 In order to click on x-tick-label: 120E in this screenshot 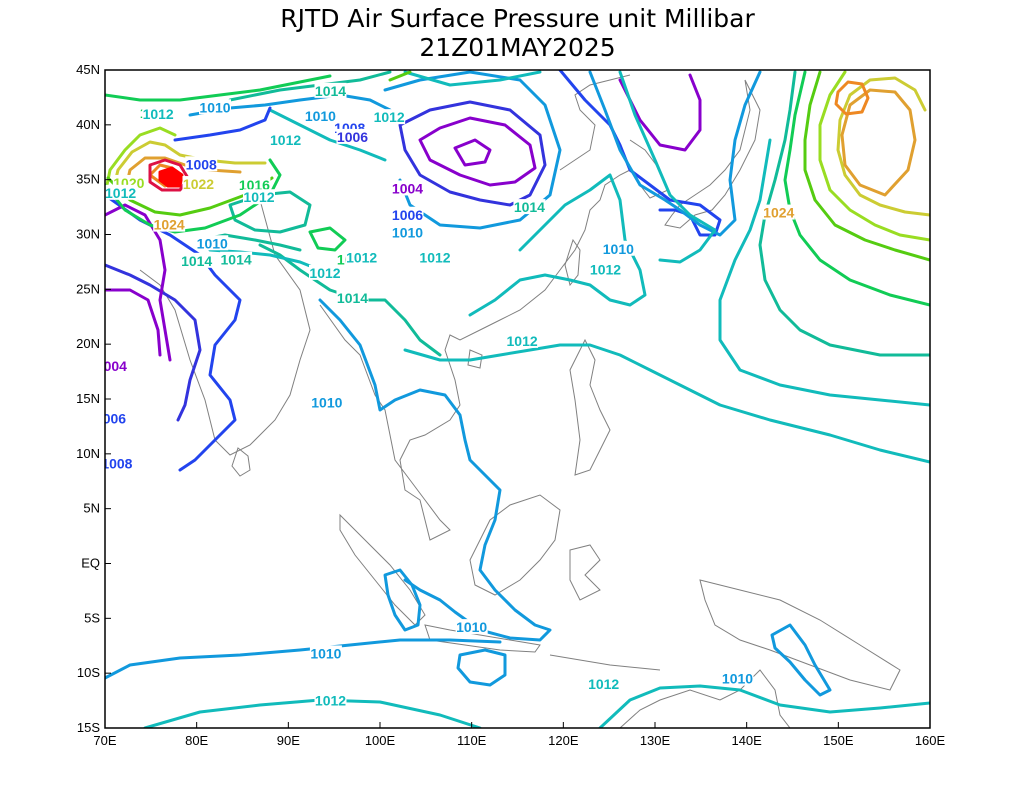, I will do `click(563, 740)`.